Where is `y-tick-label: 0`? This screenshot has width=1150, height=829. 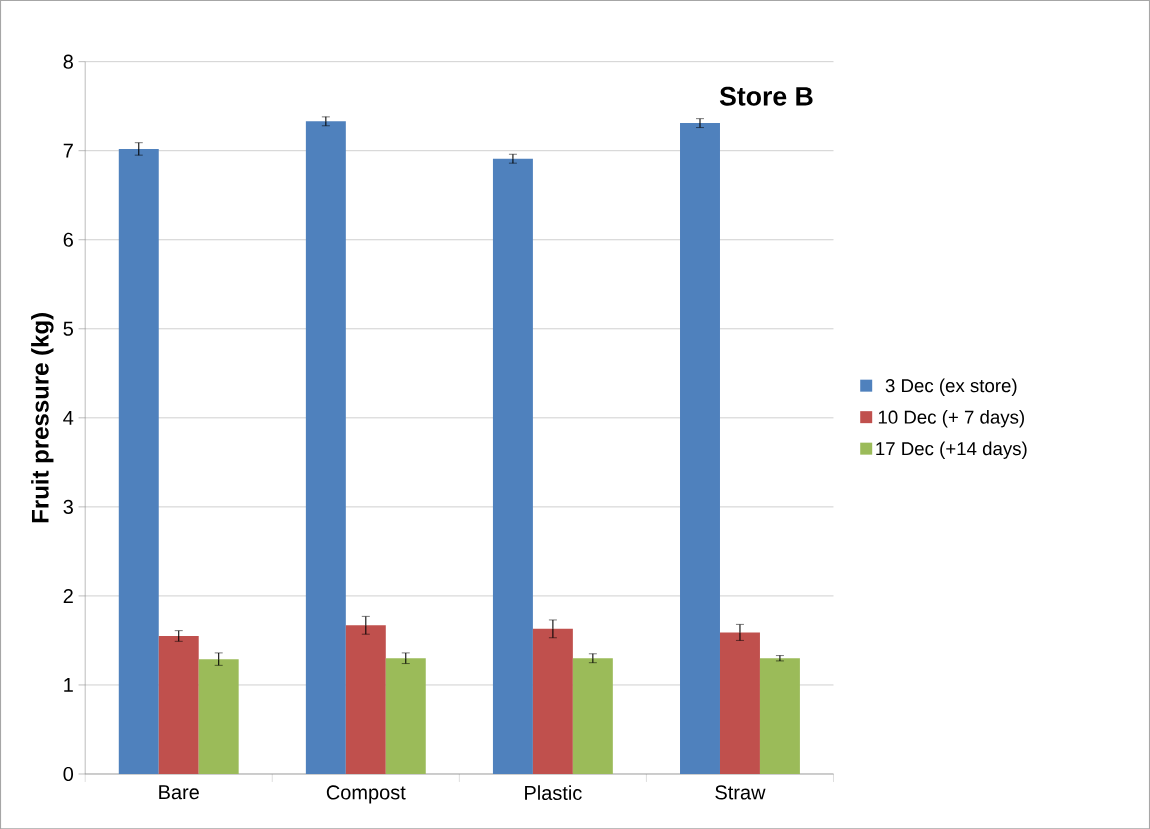
y-tick-label: 0 is located at coordinates (68, 773).